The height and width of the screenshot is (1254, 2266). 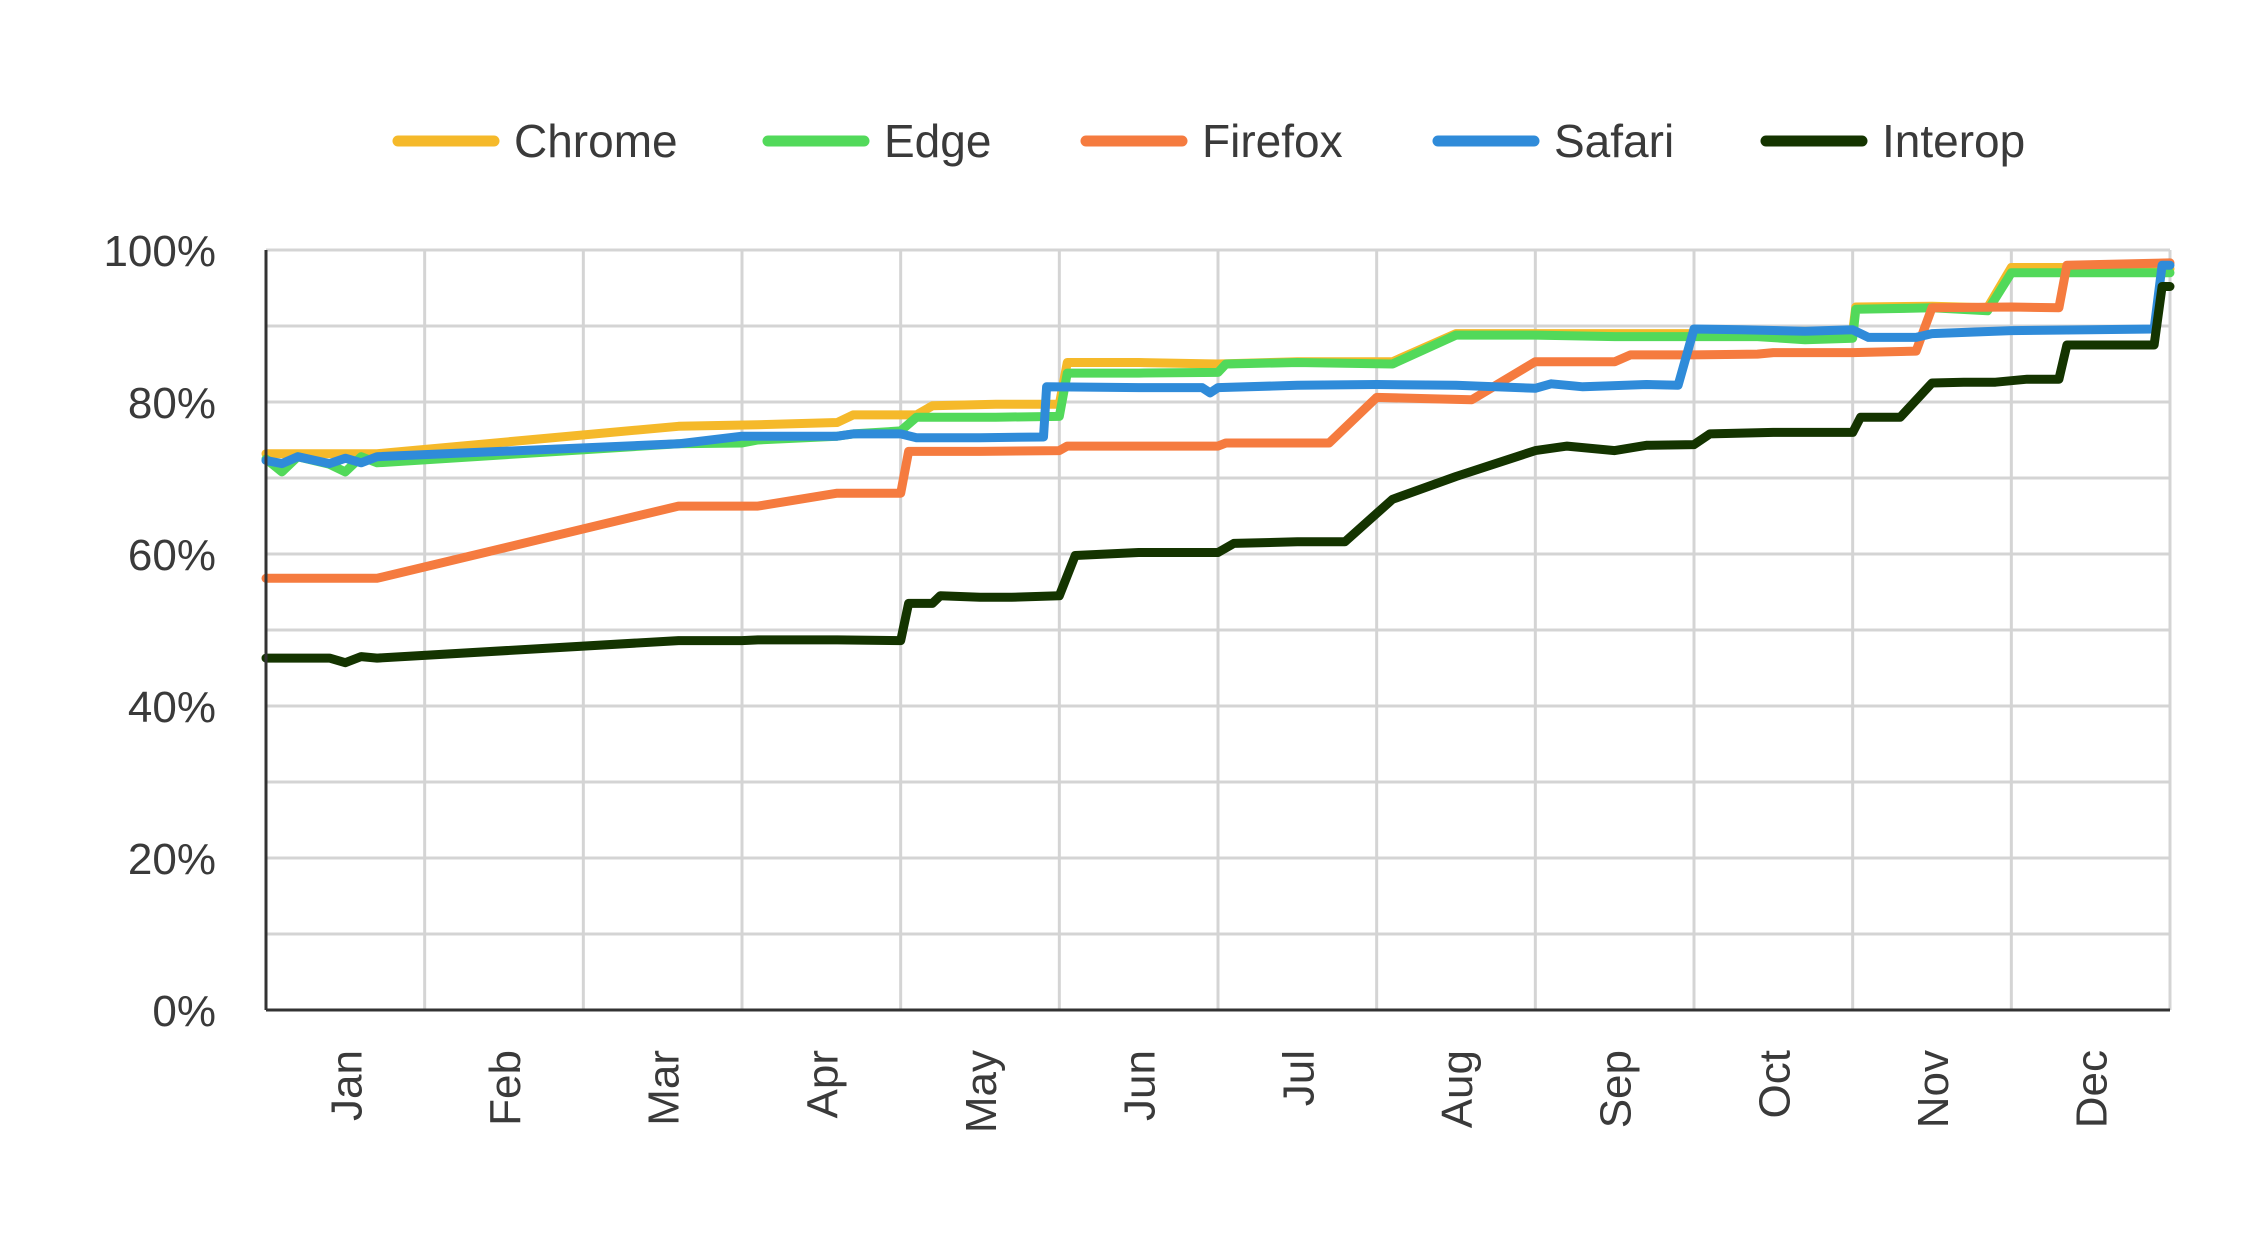 I want to click on x-tick-label: Feb, so click(x=505, y=1088).